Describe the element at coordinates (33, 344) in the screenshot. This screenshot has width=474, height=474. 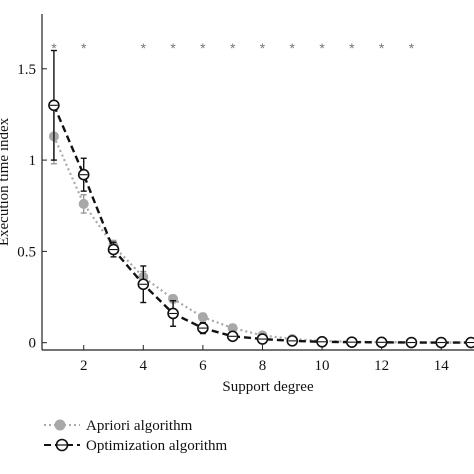
I see `y-tick-label: 0` at that location.